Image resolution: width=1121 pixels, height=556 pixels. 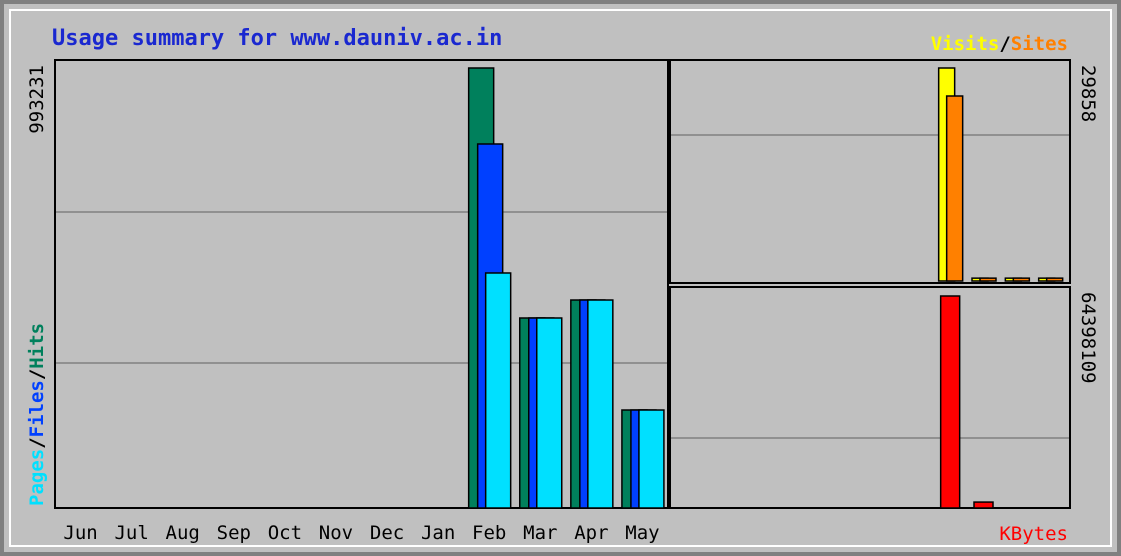 I want to click on x-tick-label: May, so click(x=642, y=533).